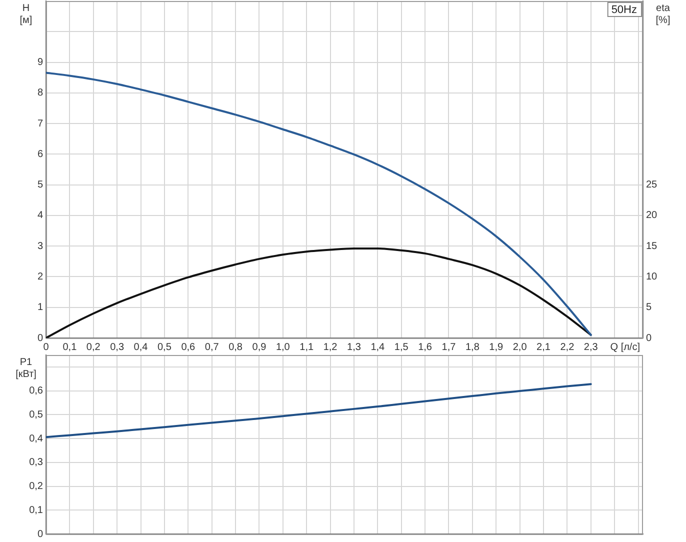 The width and height of the screenshot is (686, 542). Describe the element at coordinates (36, 391) in the screenshot. I see `y-tick-label: 0,6` at that location.